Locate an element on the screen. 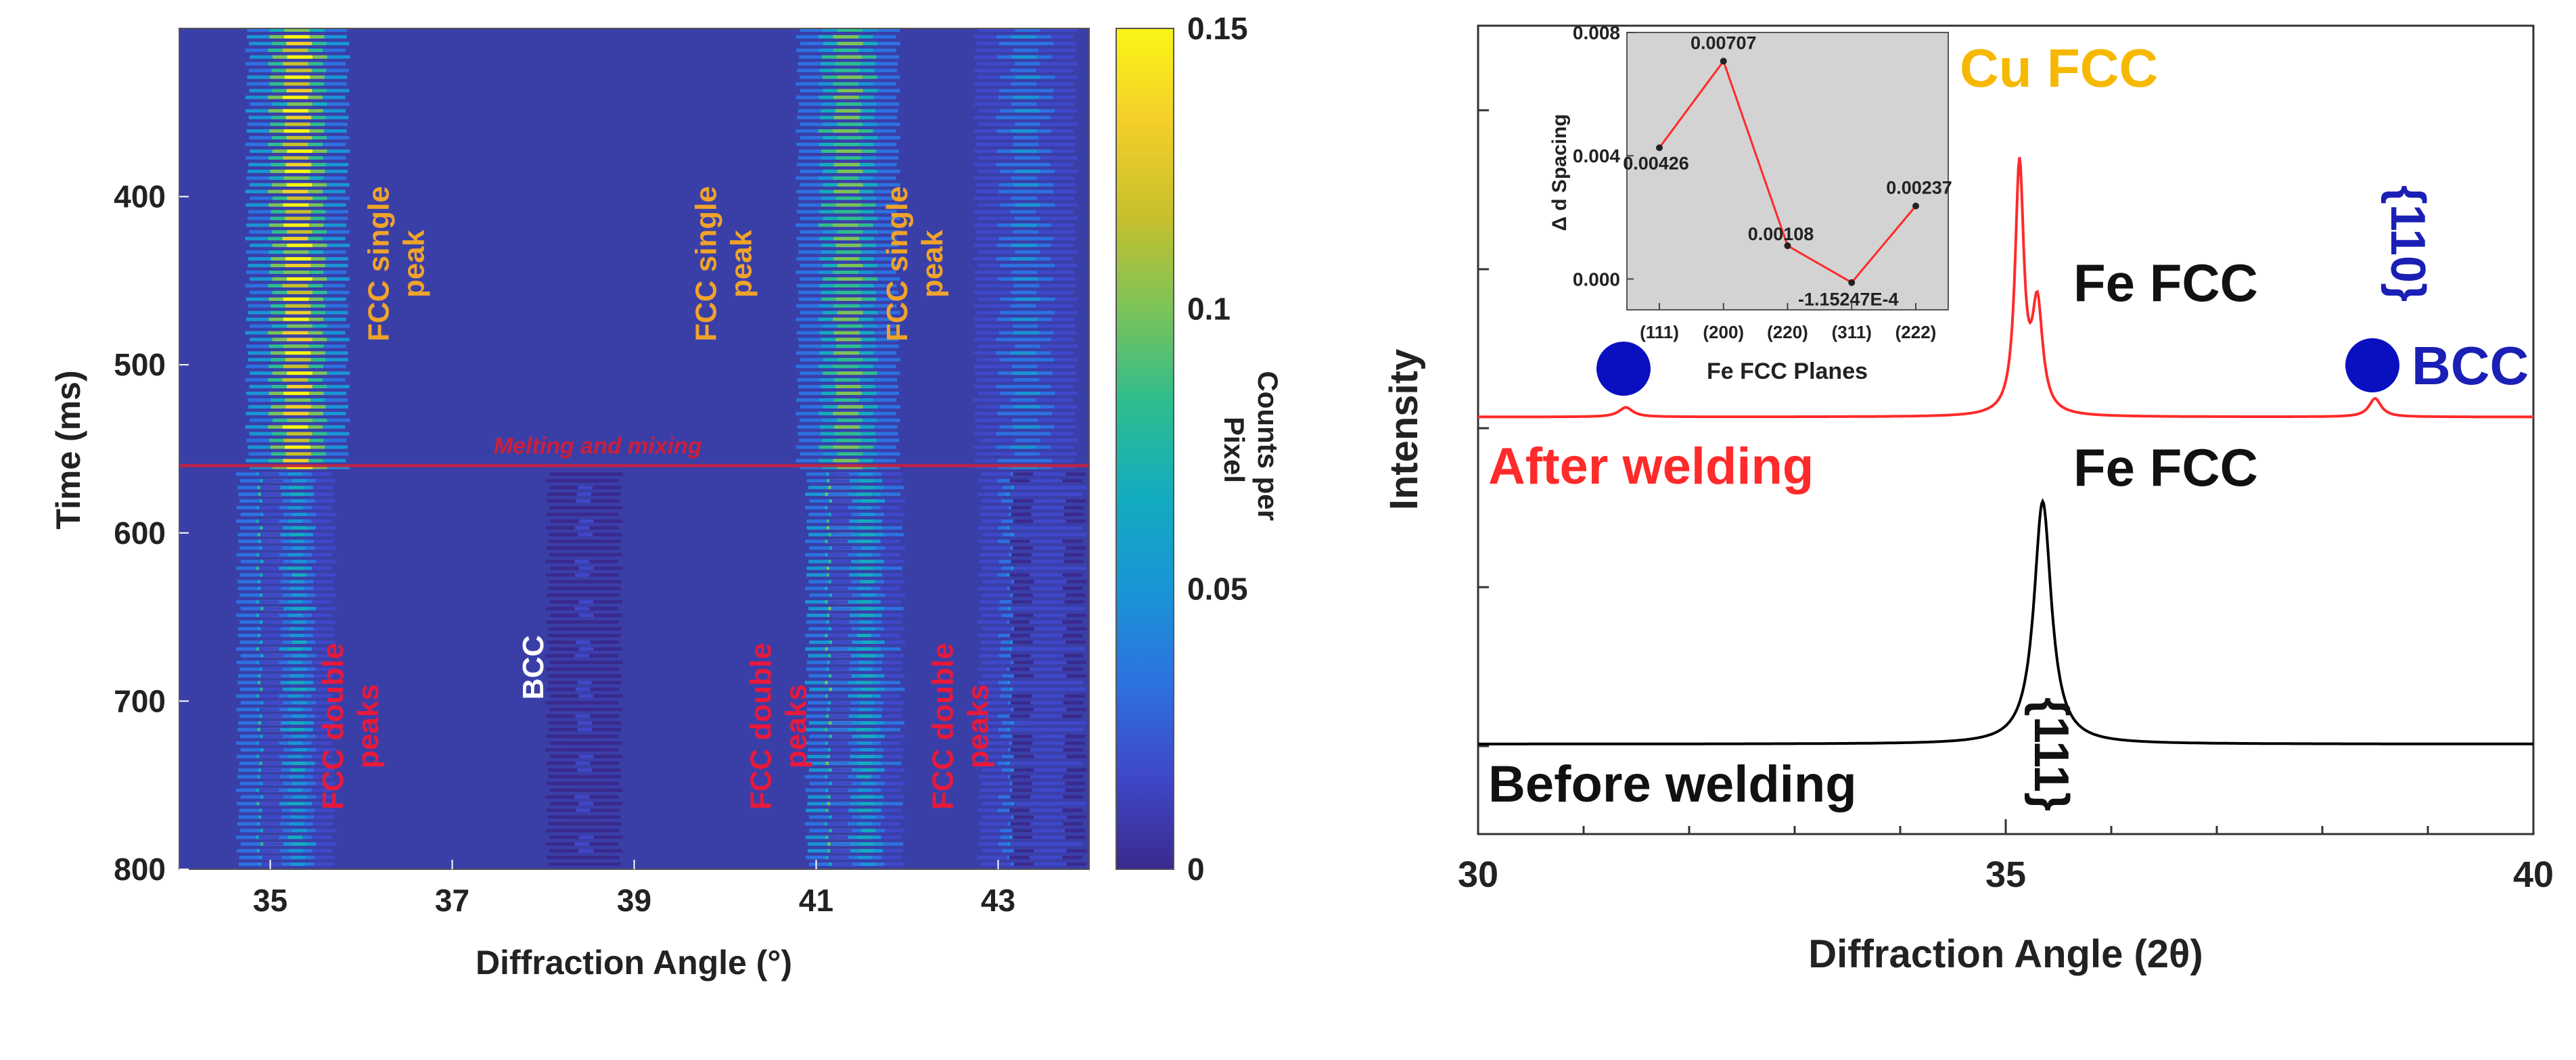 The image size is (2576, 1060). fe-fcc-after-label: Fe FCC is located at coordinates (2165, 283).